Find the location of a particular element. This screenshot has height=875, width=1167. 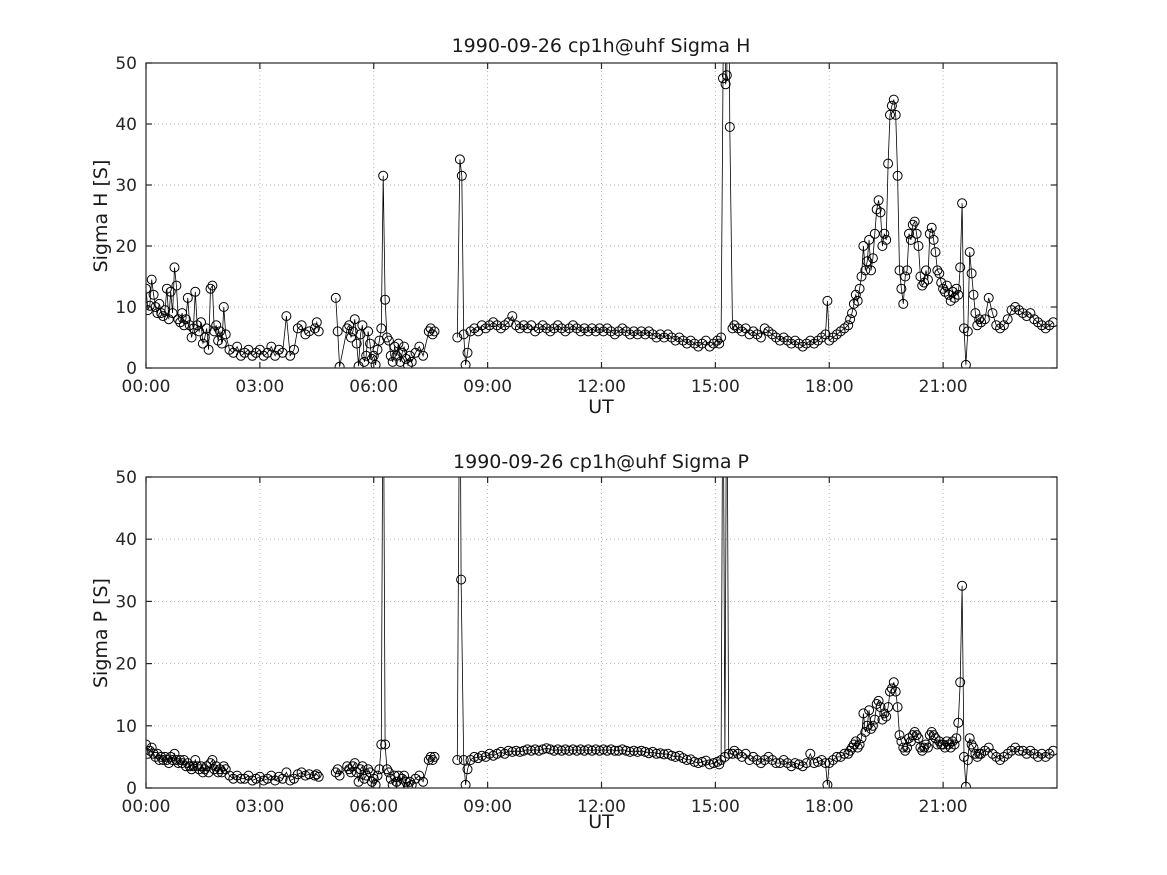

y-tick-label: 20 is located at coordinates (126, 665).